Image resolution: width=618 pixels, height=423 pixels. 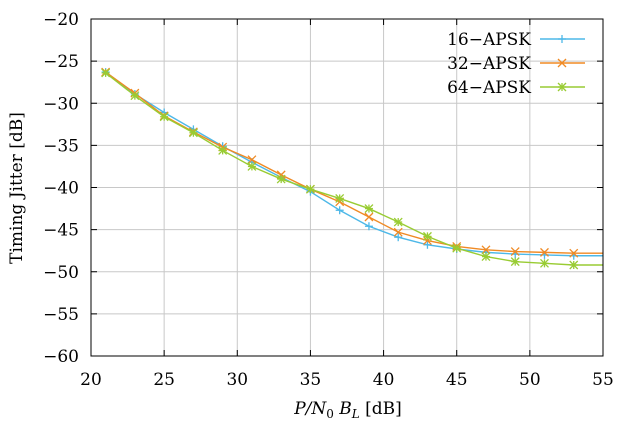 I want to click on x-tick-label: 50, so click(x=530, y=380).